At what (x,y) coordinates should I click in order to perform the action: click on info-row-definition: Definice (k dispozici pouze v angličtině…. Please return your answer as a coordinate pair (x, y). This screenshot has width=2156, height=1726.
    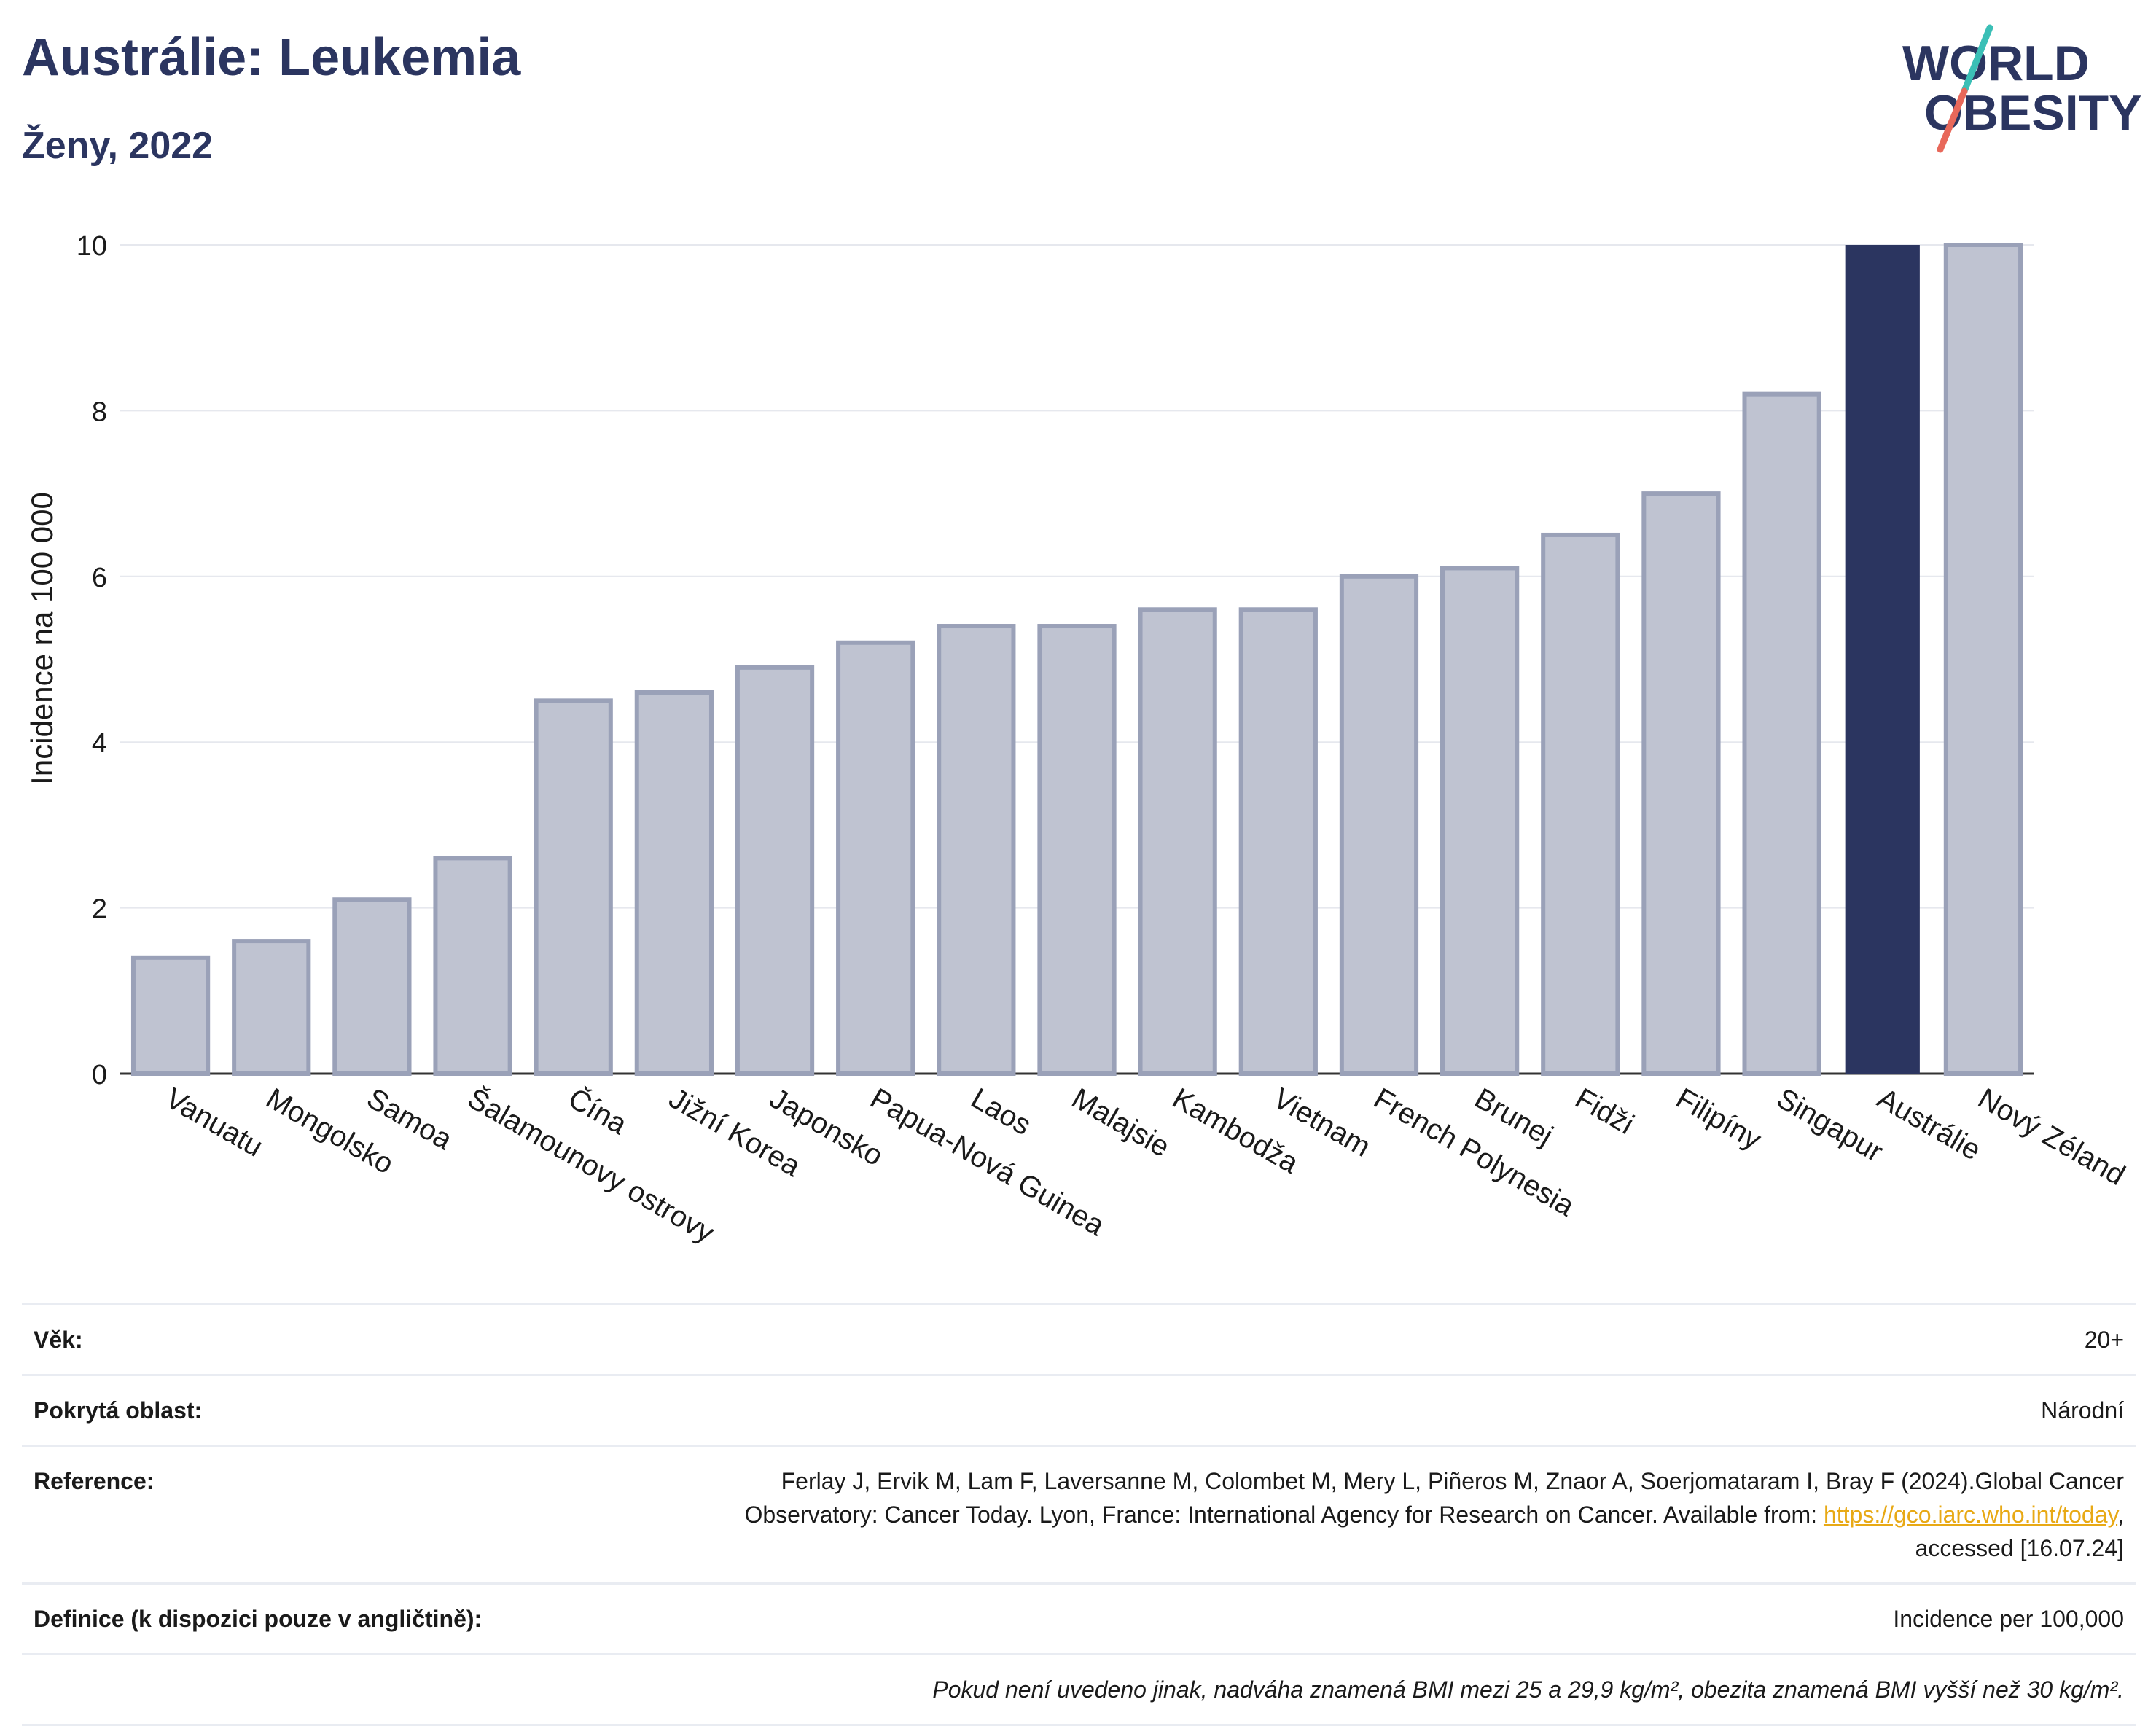
    Looking at the image, I should click on (1079, 1618).